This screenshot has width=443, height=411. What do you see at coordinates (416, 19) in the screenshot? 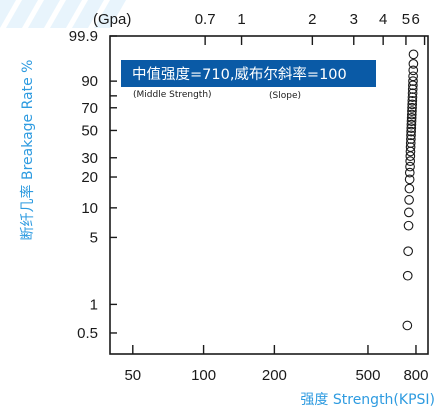
I see `x2-tick-label: 6` at bounding box center [416, 19].